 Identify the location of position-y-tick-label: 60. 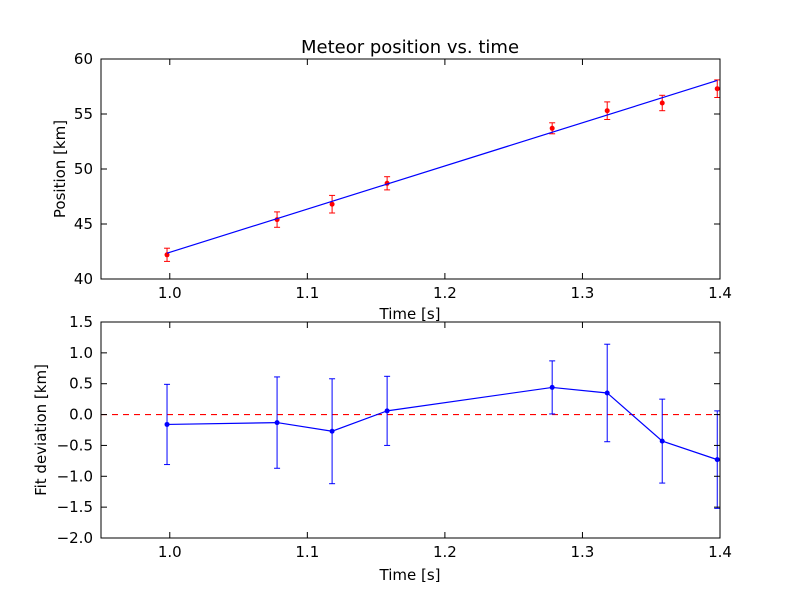
(83, 59).